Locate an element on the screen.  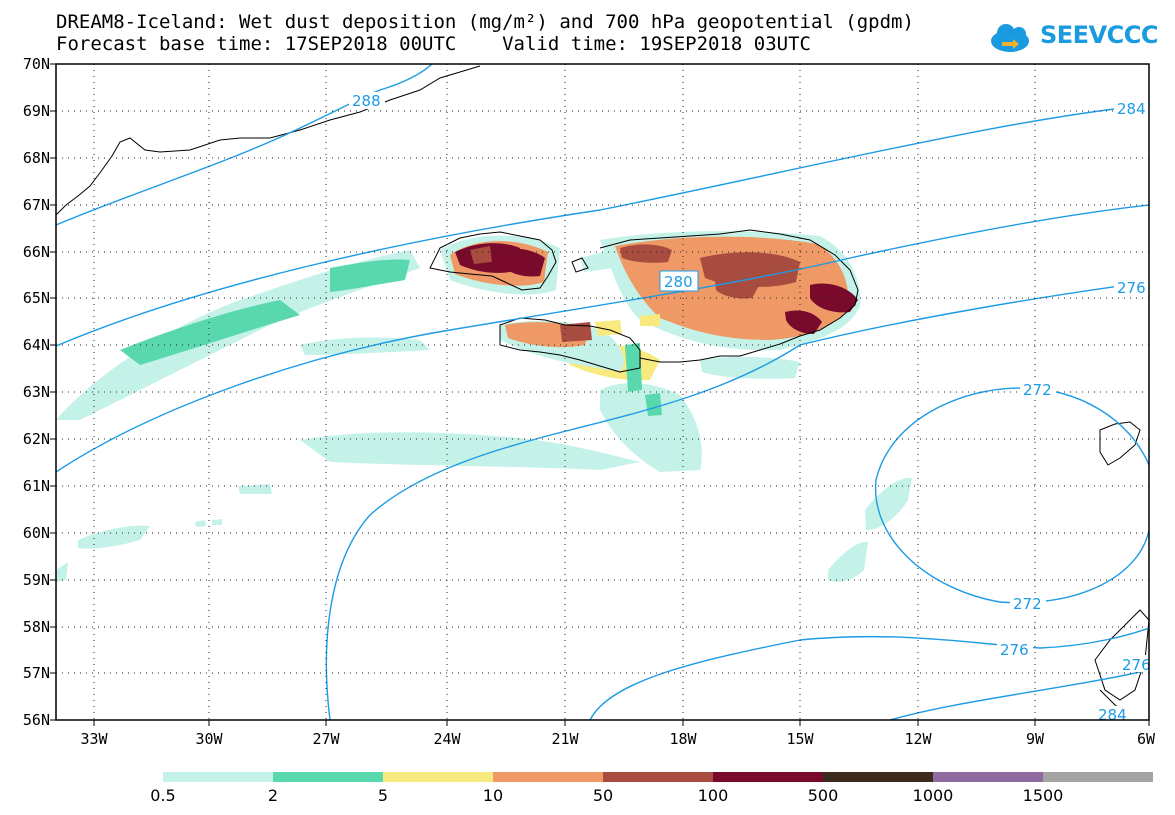
lon-label-6w: 6W is located at coordinates (1146, 739).